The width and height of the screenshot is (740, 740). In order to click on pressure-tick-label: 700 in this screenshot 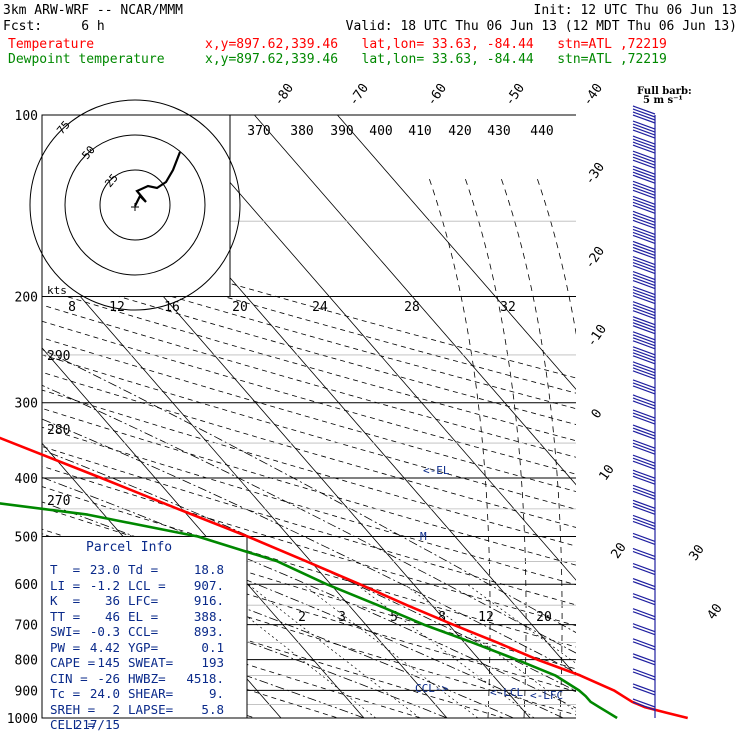, I will do `click(26, 626)`.